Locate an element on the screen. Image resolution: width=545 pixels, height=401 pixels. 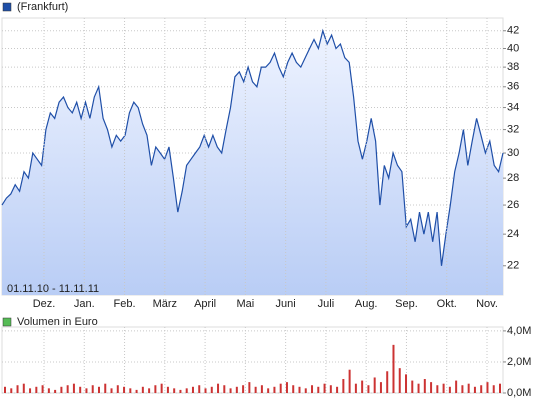
y-tick-label: 26 is located at coordinates (513, 205).